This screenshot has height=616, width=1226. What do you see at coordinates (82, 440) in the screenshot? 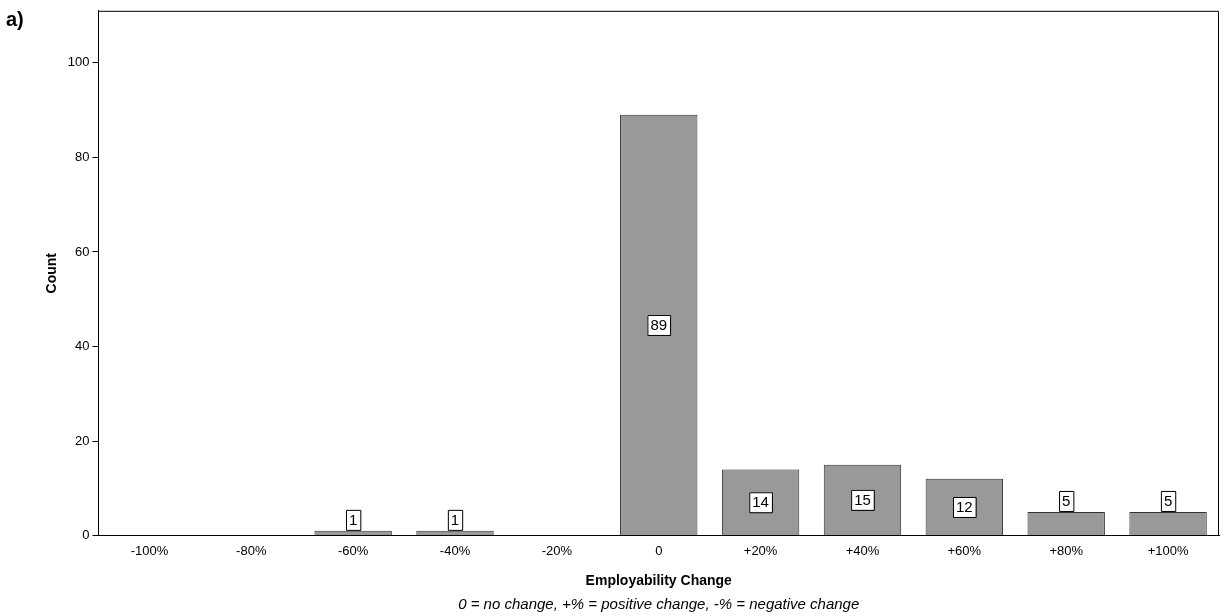
I see `y-tick-label: 20` at bounding box center [82, 440].